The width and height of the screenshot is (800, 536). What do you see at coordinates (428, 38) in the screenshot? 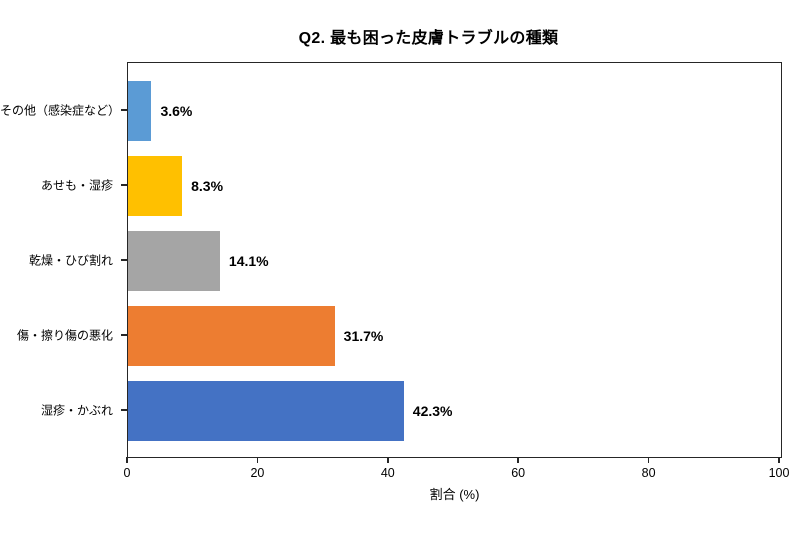
I see `chart-title: Q2. 最も困った皮膚トラブルの種類` at bounding box center [428, 38].